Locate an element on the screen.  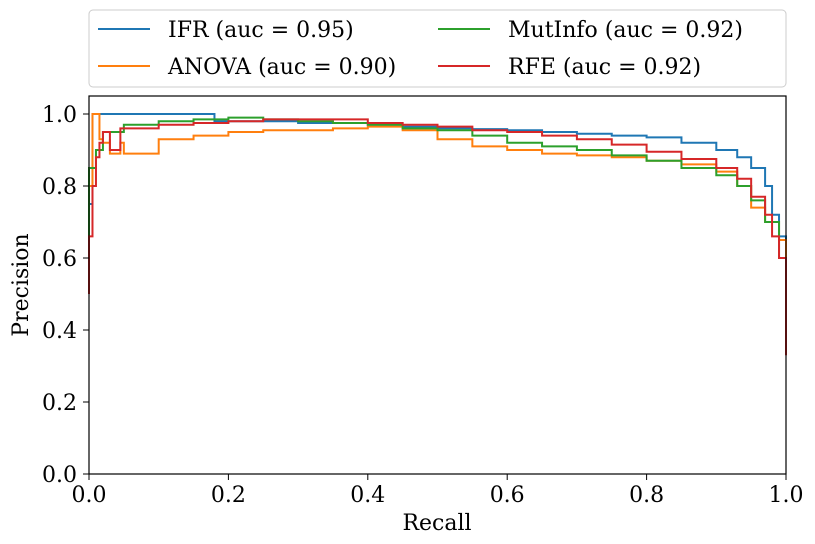
legend-label-mutinfo: MutInfo (auc = 0.92) is located at coordinates (625, 30).